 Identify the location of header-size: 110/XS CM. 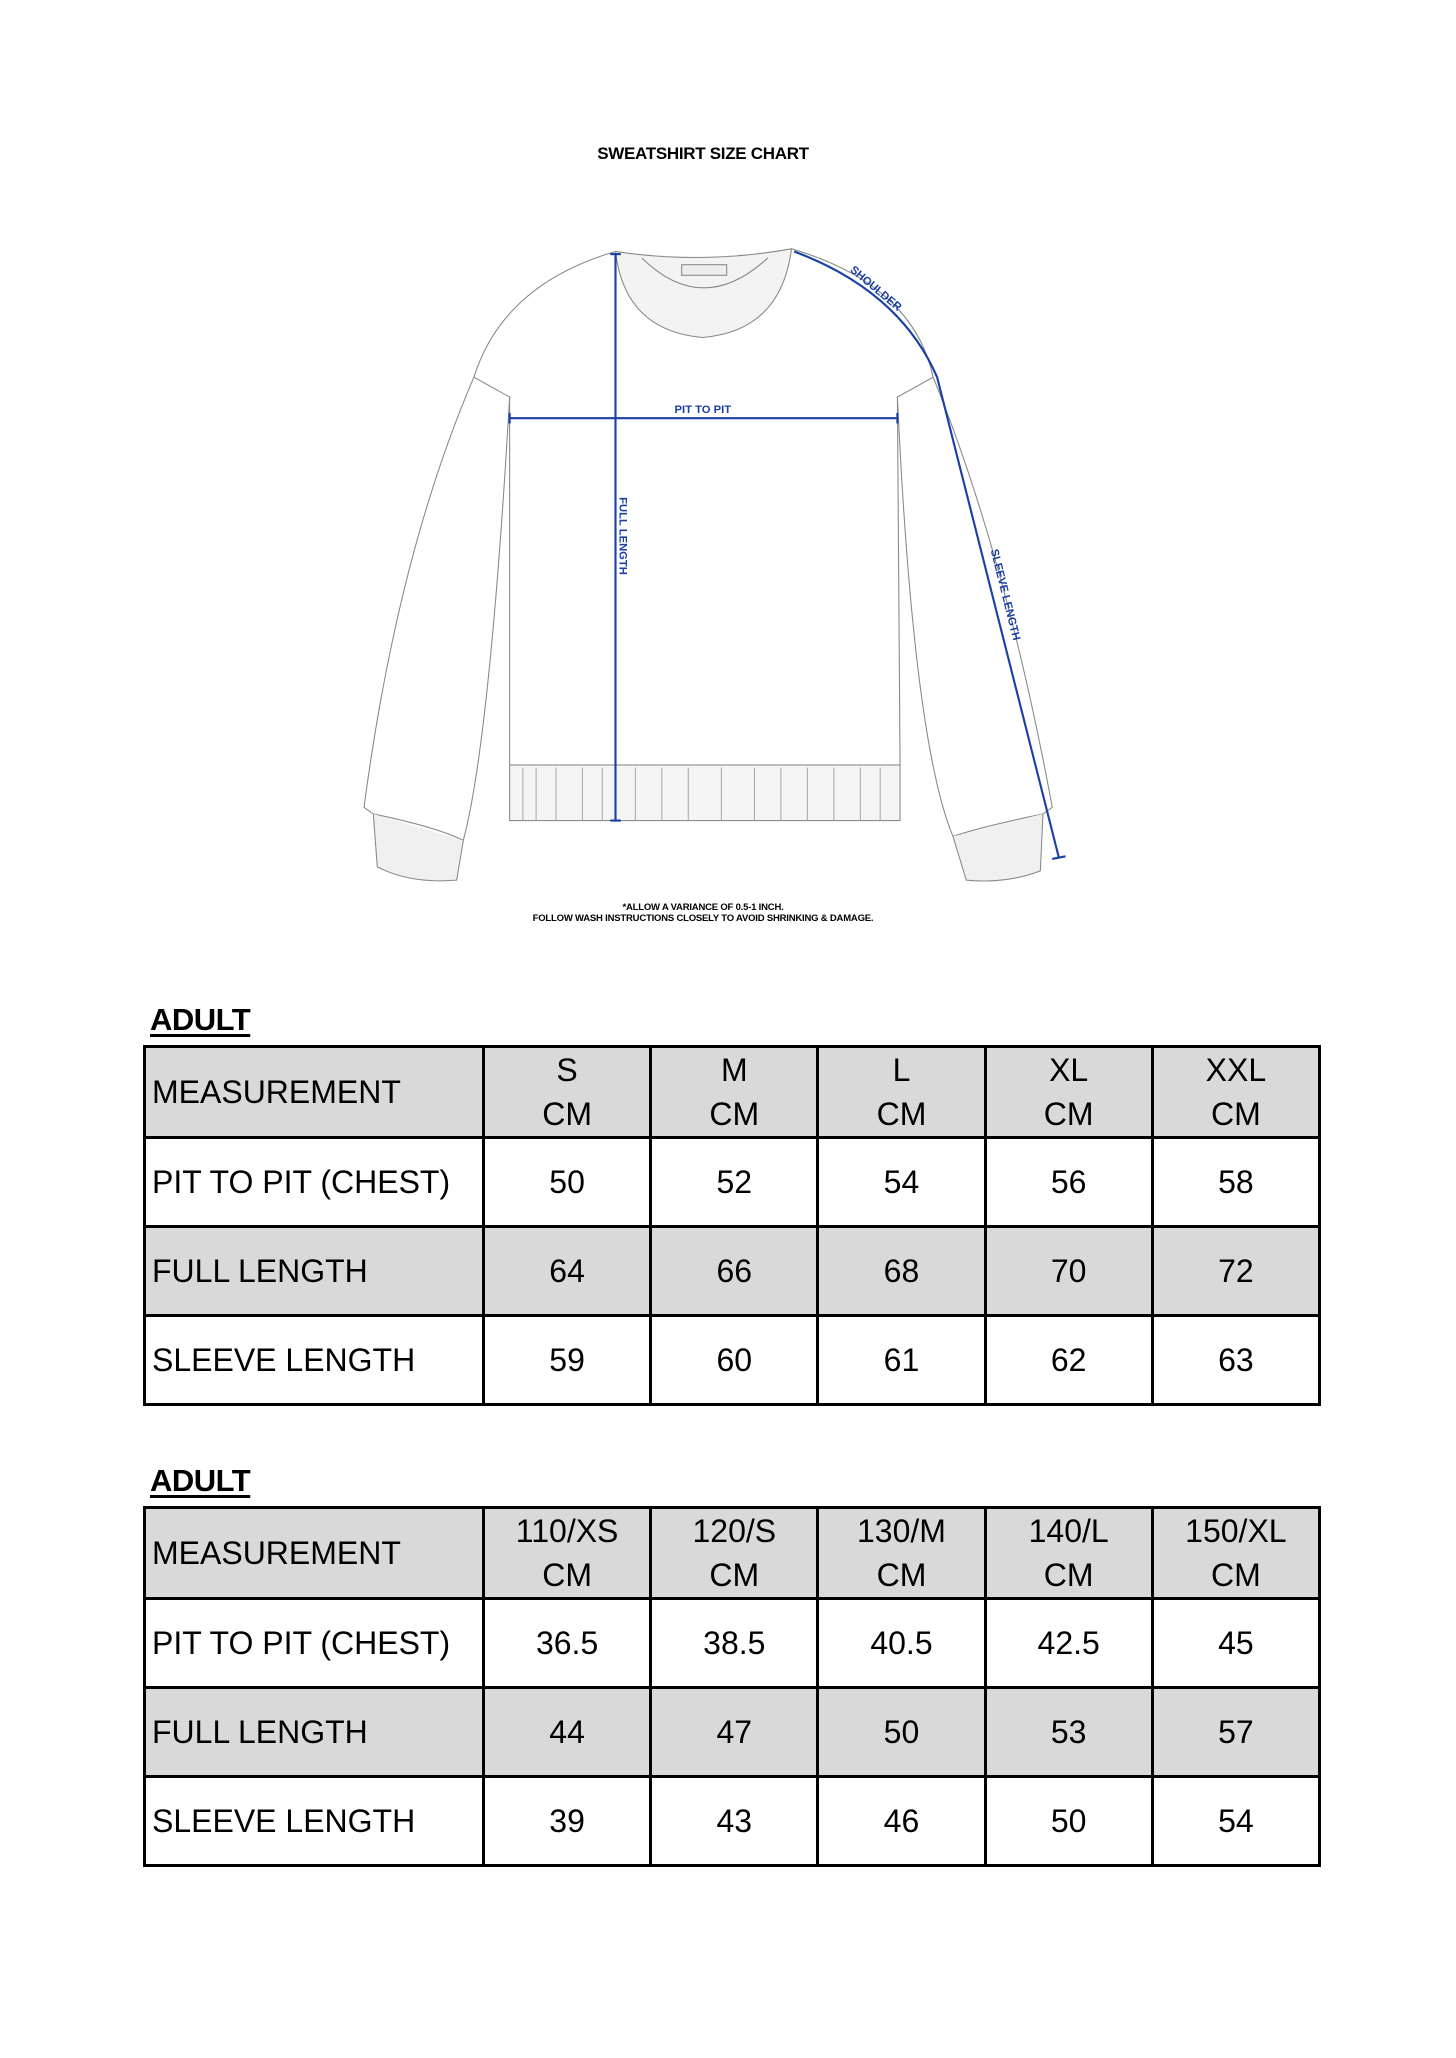
(567, 1553).